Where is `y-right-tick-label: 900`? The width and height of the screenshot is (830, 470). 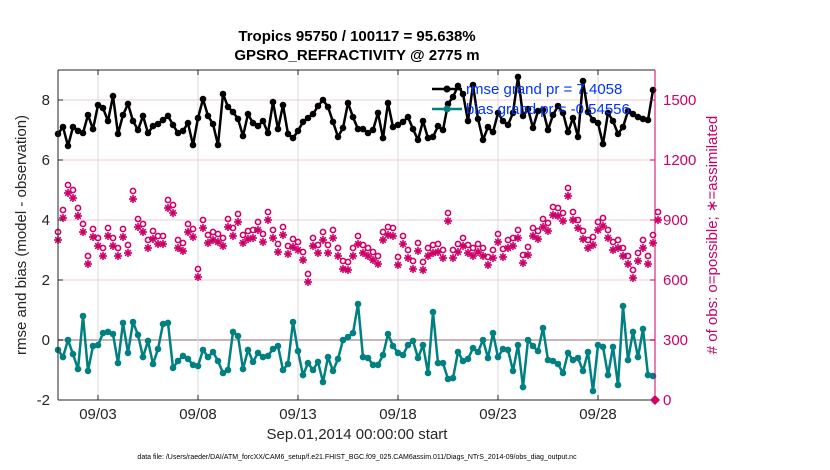
y-right-tick-label: 900 is located at coordinates (675, 220).